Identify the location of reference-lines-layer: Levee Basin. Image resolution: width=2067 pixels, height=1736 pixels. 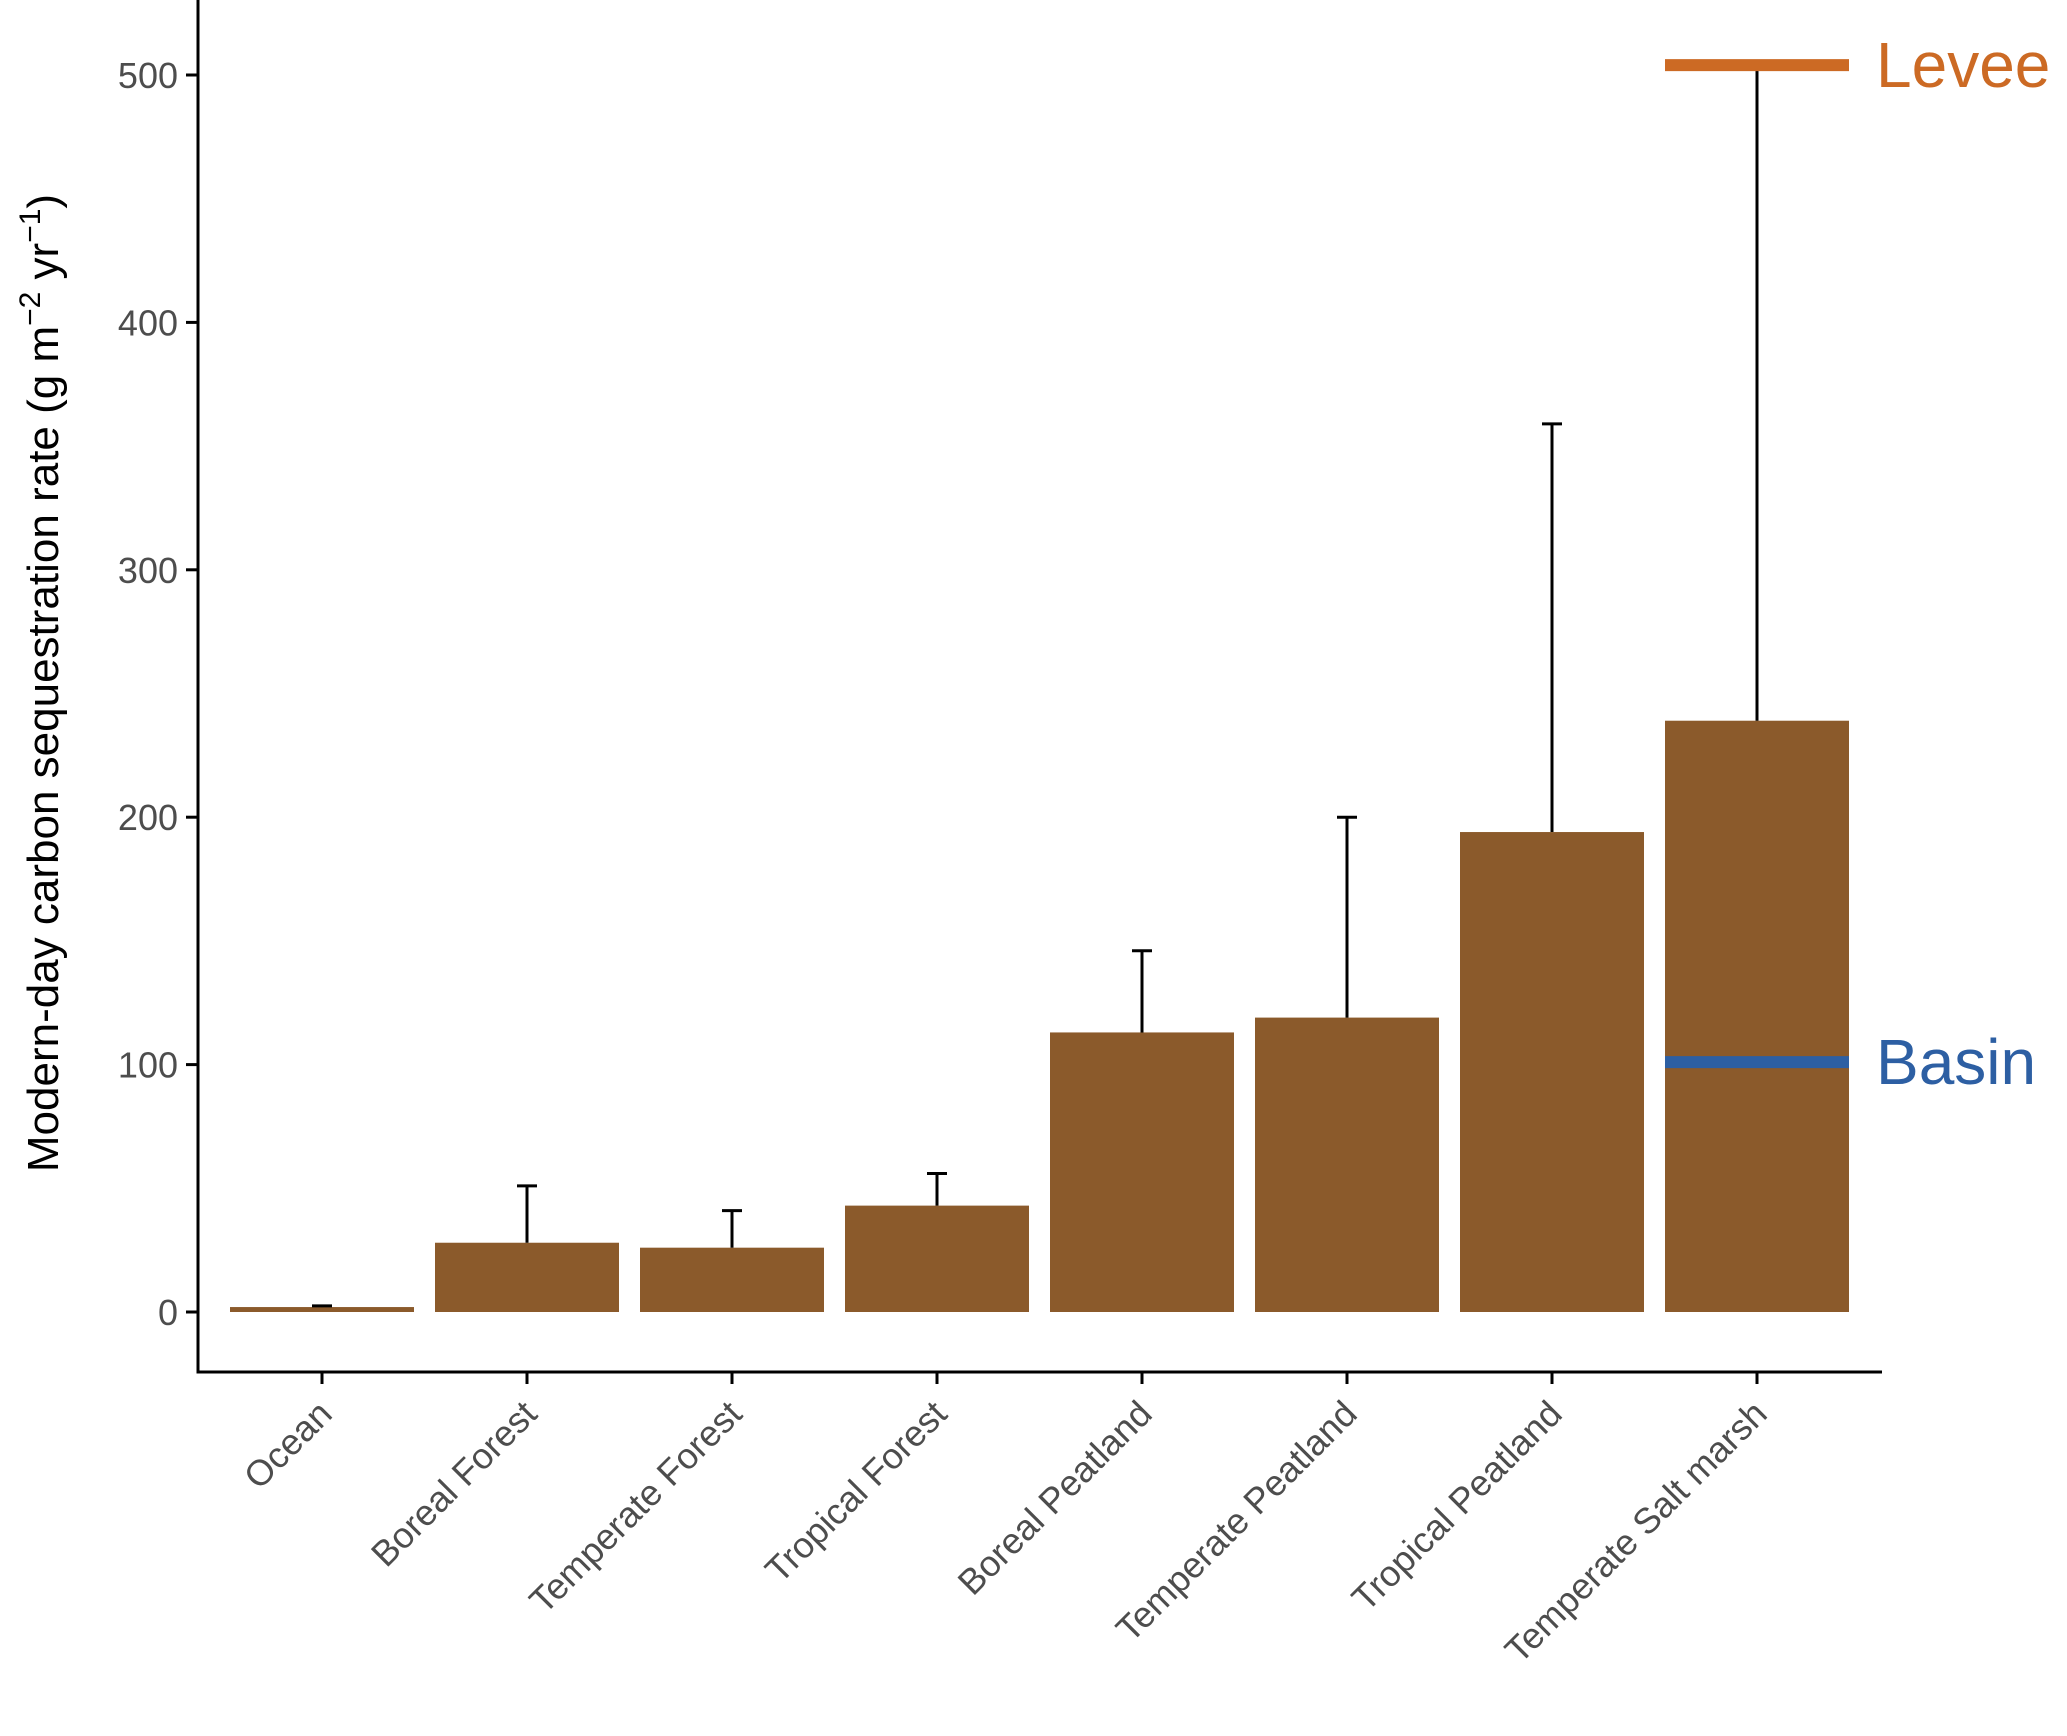
(1857, 563).